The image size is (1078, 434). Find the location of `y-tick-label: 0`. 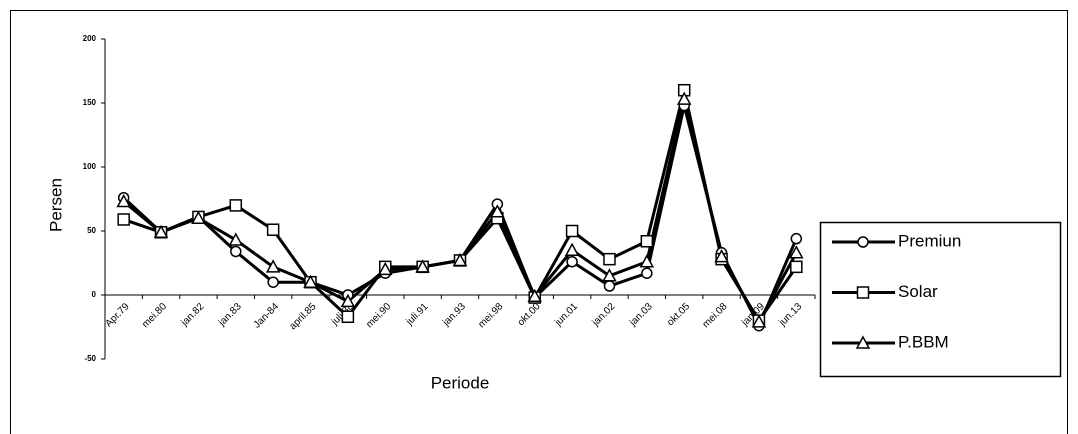

y-tick-label: 0 is located at coordinates (94, 294).